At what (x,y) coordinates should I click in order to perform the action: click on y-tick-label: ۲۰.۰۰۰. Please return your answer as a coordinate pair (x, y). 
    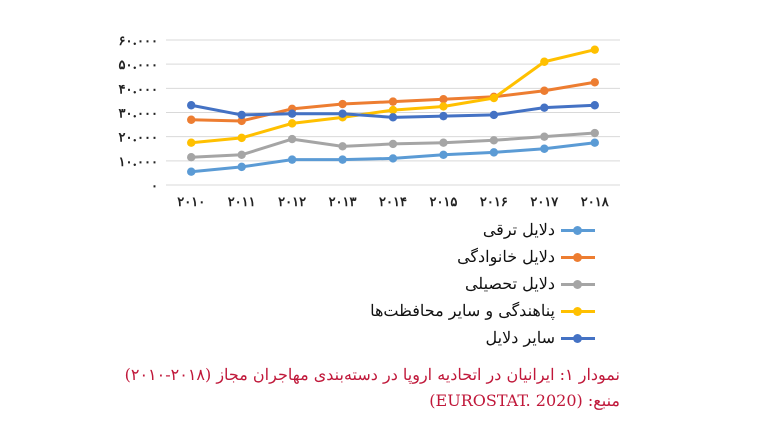
    Looking at the image, I should click on (138, 138).